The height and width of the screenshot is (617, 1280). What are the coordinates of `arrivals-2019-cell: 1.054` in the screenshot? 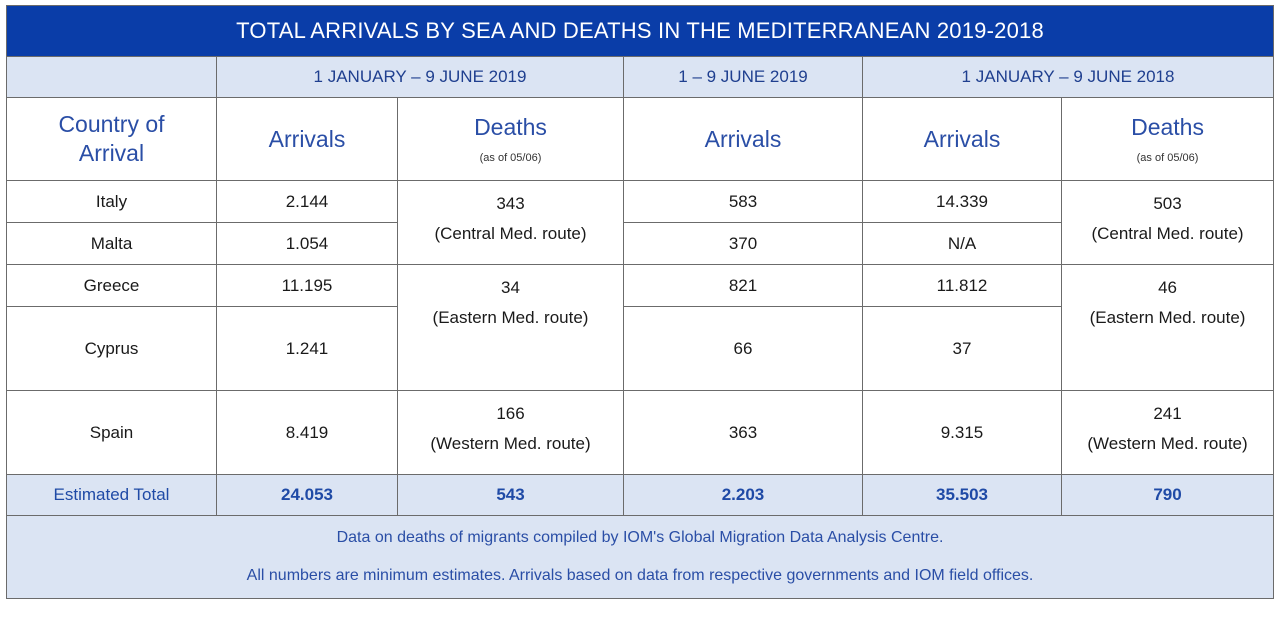 It's located at (307, 243).